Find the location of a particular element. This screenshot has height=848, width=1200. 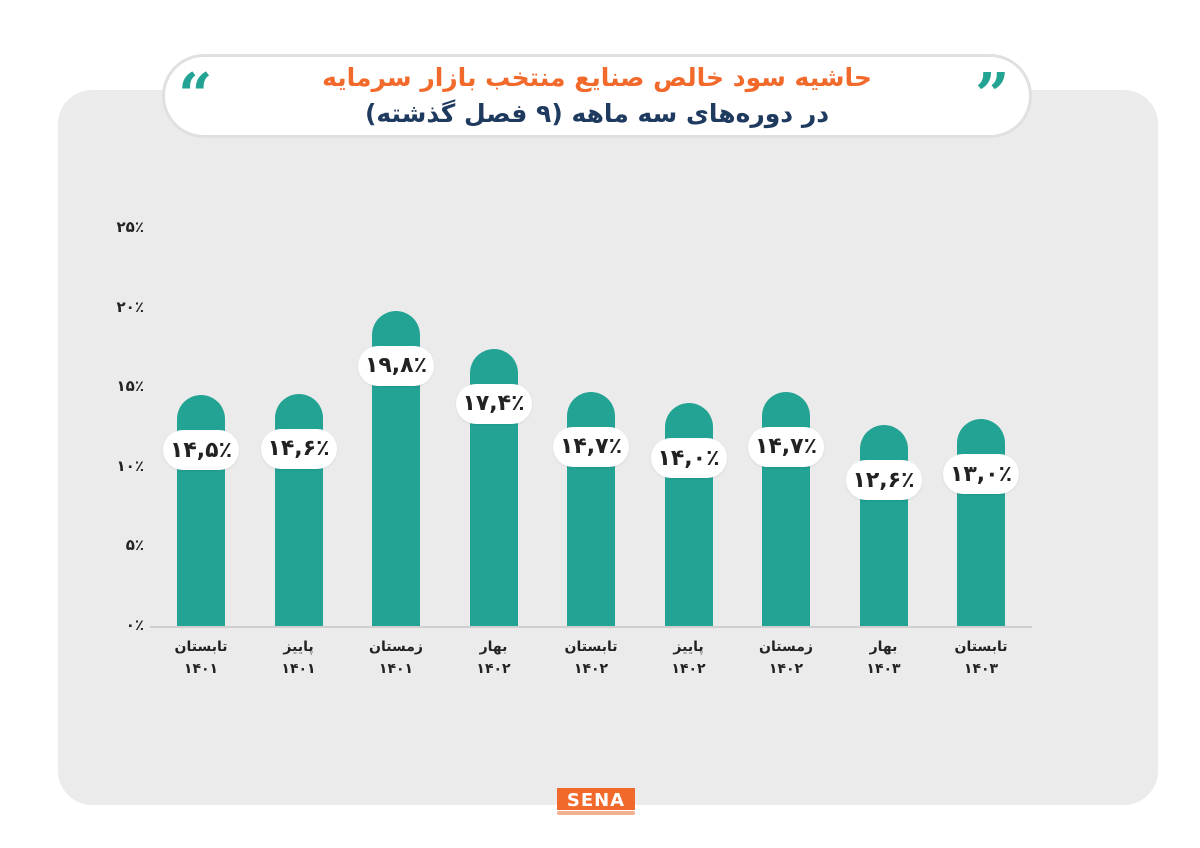

quote-close-icon: ” is located at coordinates (992, 96).